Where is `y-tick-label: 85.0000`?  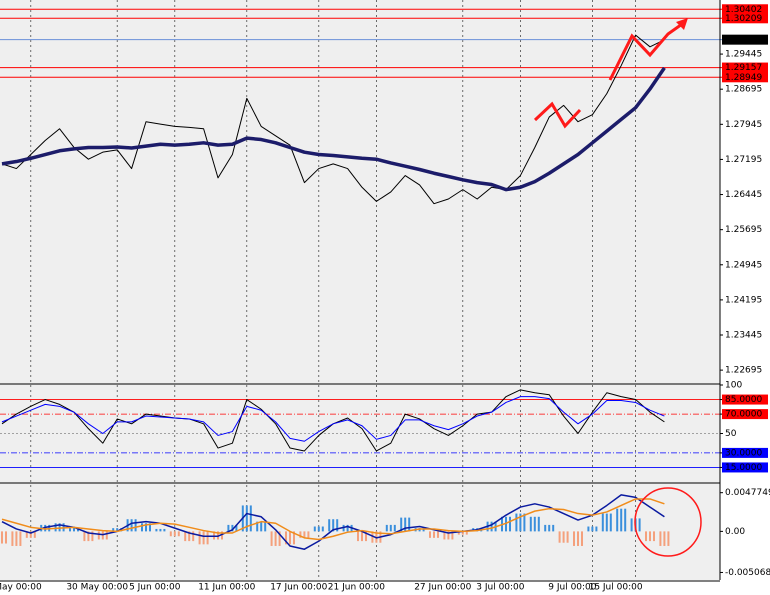
y-tick-label: 85.0000 is located at coordinates (743, 400).